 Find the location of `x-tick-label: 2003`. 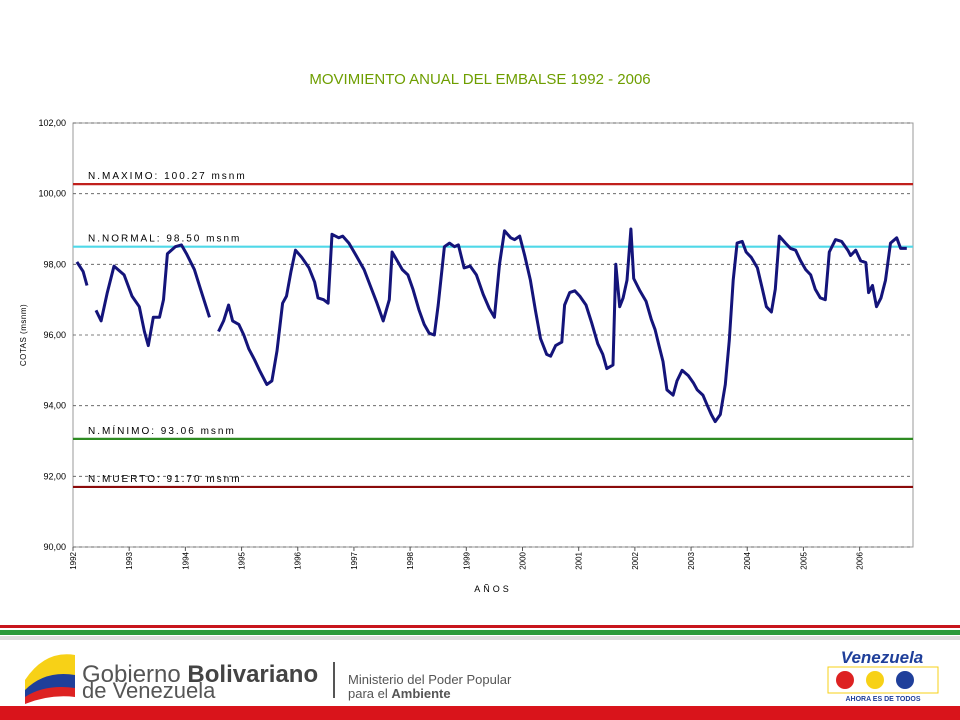

x-tick-label: 2003 is located at coordinates (691, 560).